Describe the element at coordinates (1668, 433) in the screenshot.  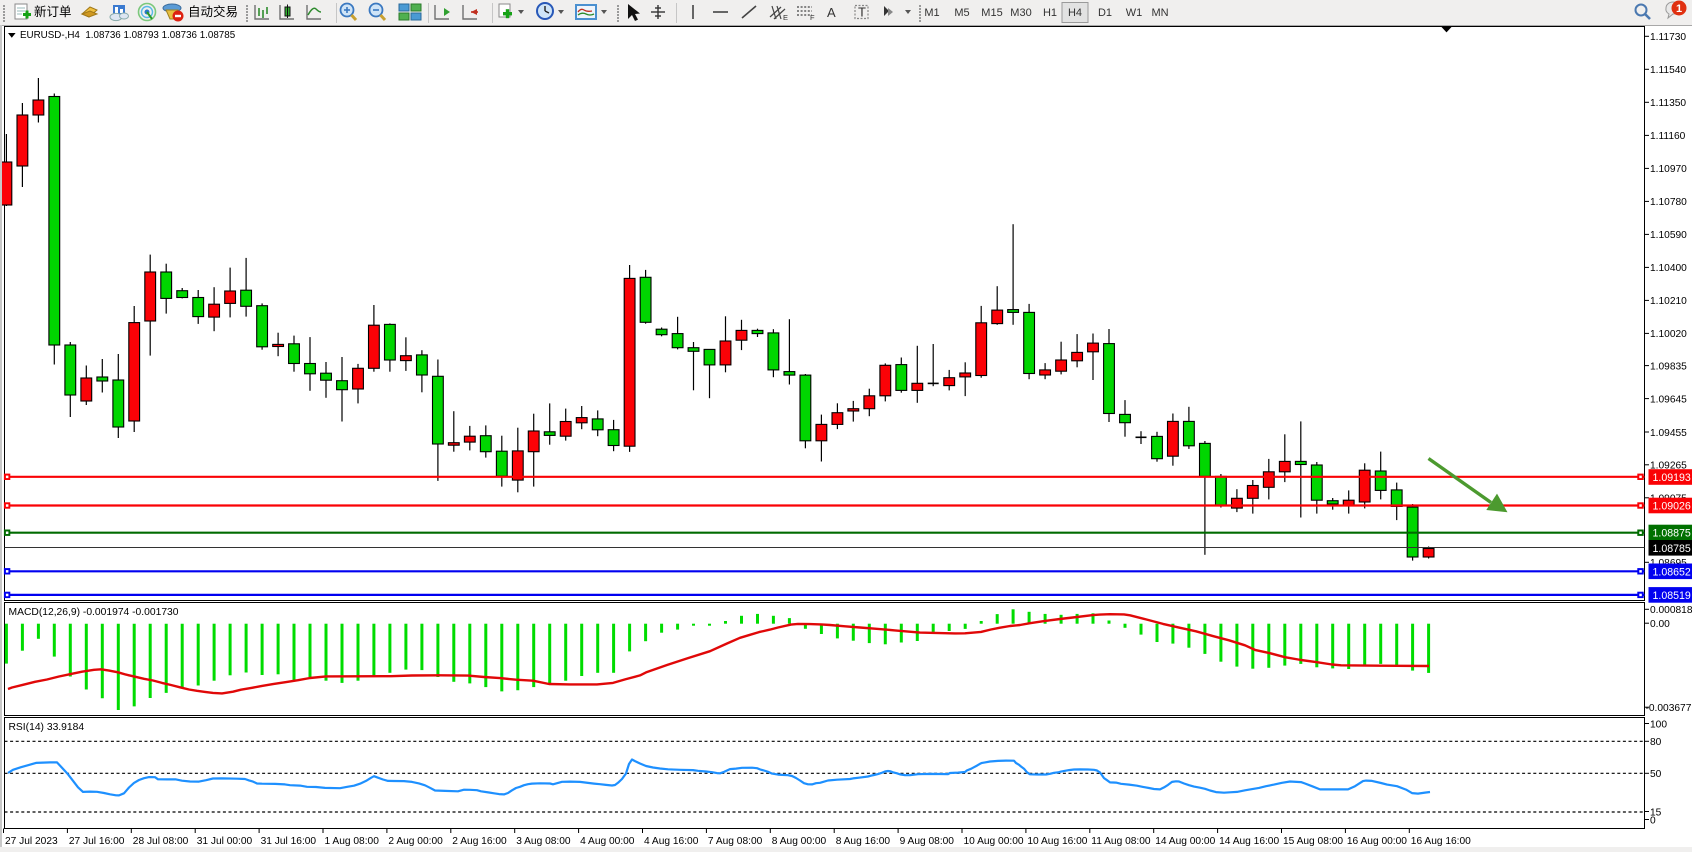
I see `svg-text: 1.09455` at that location.